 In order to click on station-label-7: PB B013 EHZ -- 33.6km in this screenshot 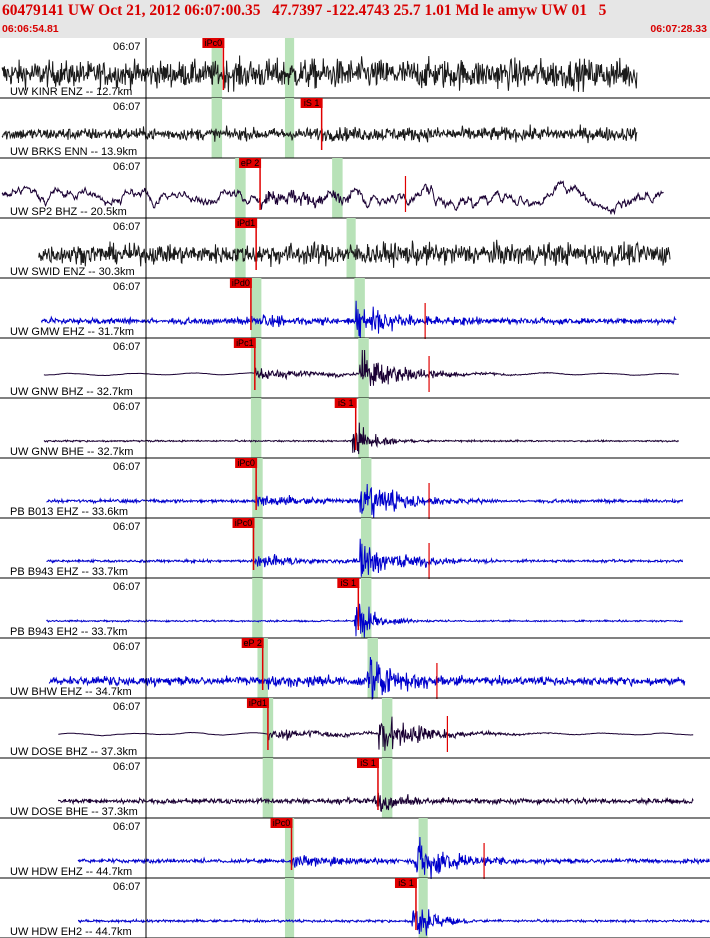, I will do `click(69, 512)`.